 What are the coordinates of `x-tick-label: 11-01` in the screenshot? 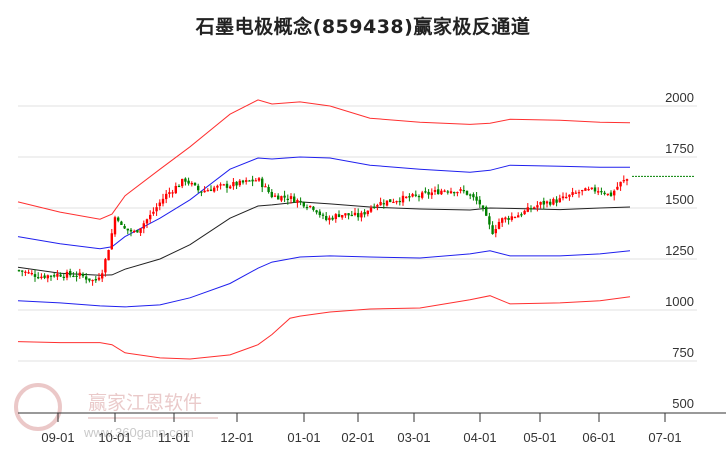 It's located at (174, 437).